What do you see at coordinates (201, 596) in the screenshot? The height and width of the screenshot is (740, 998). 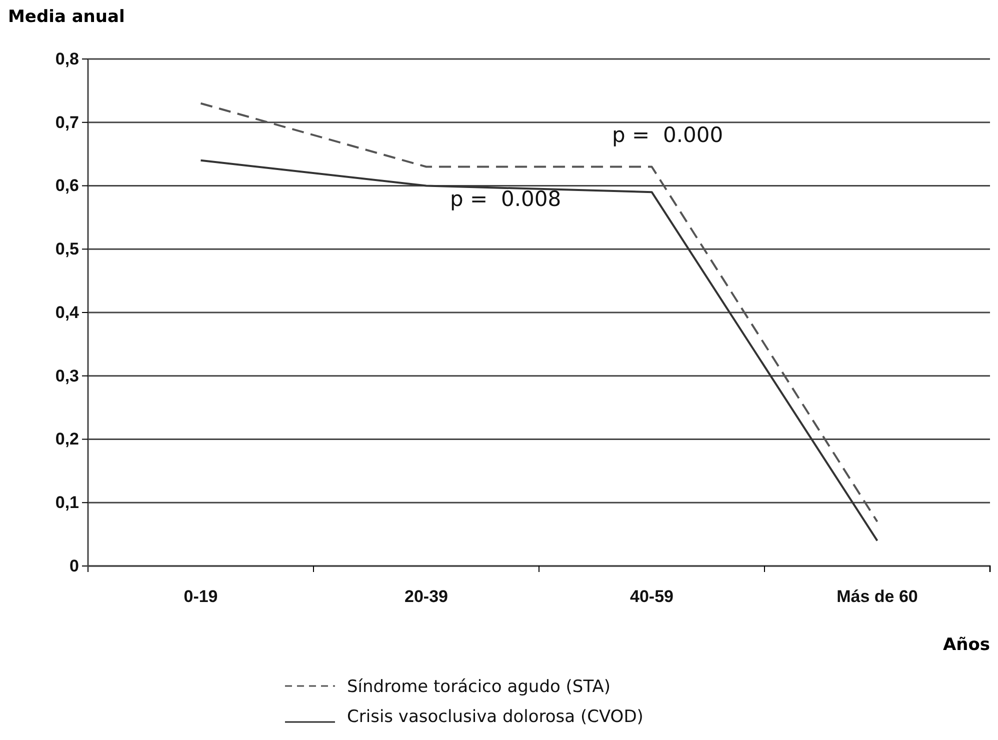 I see `x-tick-label: 0-19` at bounding box center [201, 596].